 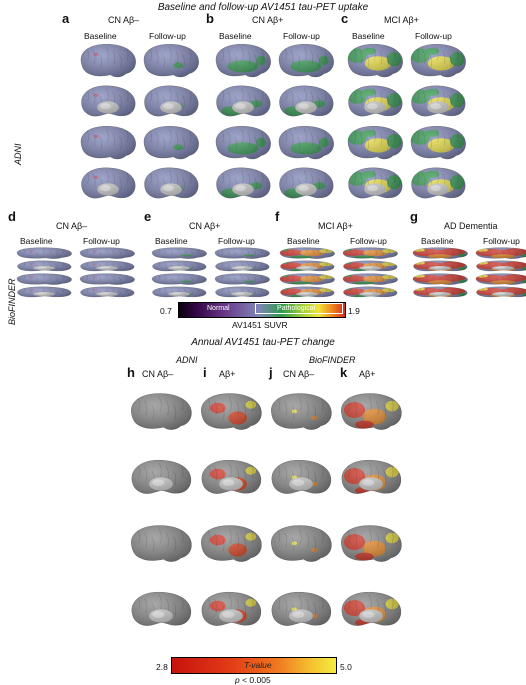 What do you see at coordinates (299, 374) in the screenshot?
I see `group-title-j: CN Aβ–` at bounding box center [299, 374].